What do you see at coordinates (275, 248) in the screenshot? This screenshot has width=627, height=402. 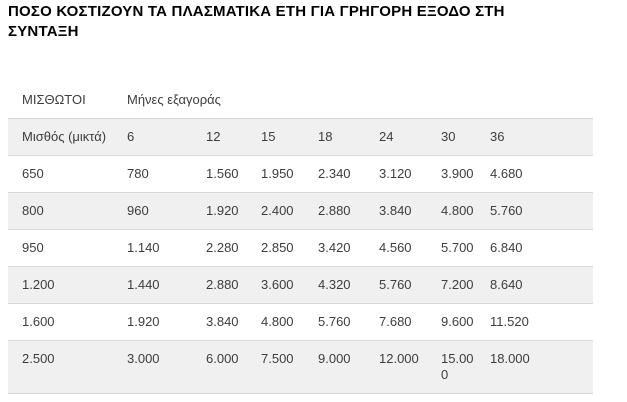 I see `cost-cell: 2.850` at bounding box center [275, 248].